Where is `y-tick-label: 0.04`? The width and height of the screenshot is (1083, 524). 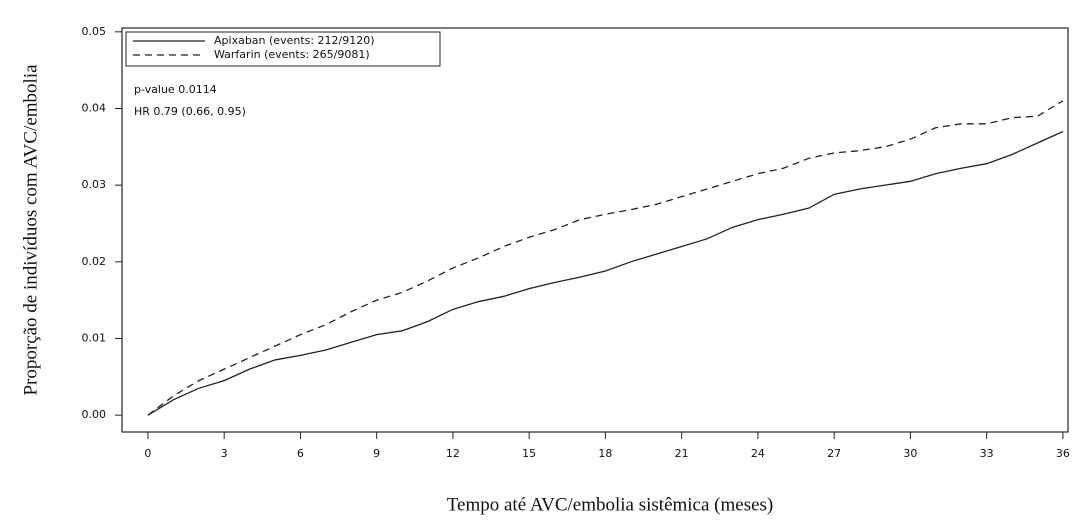
y-tick-label: 0.04 is located at coordinates (94, 107).